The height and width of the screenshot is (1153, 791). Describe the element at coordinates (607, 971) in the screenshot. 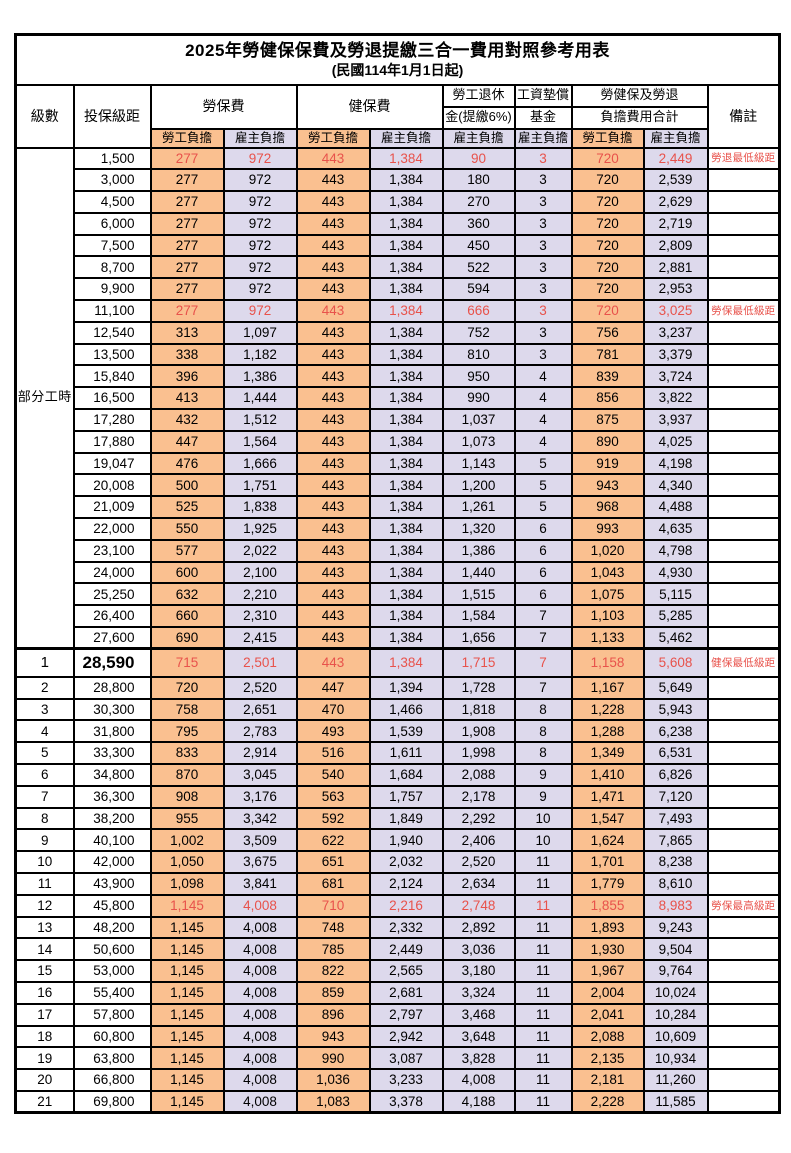

I see `value-cell: 1,967` at that location.